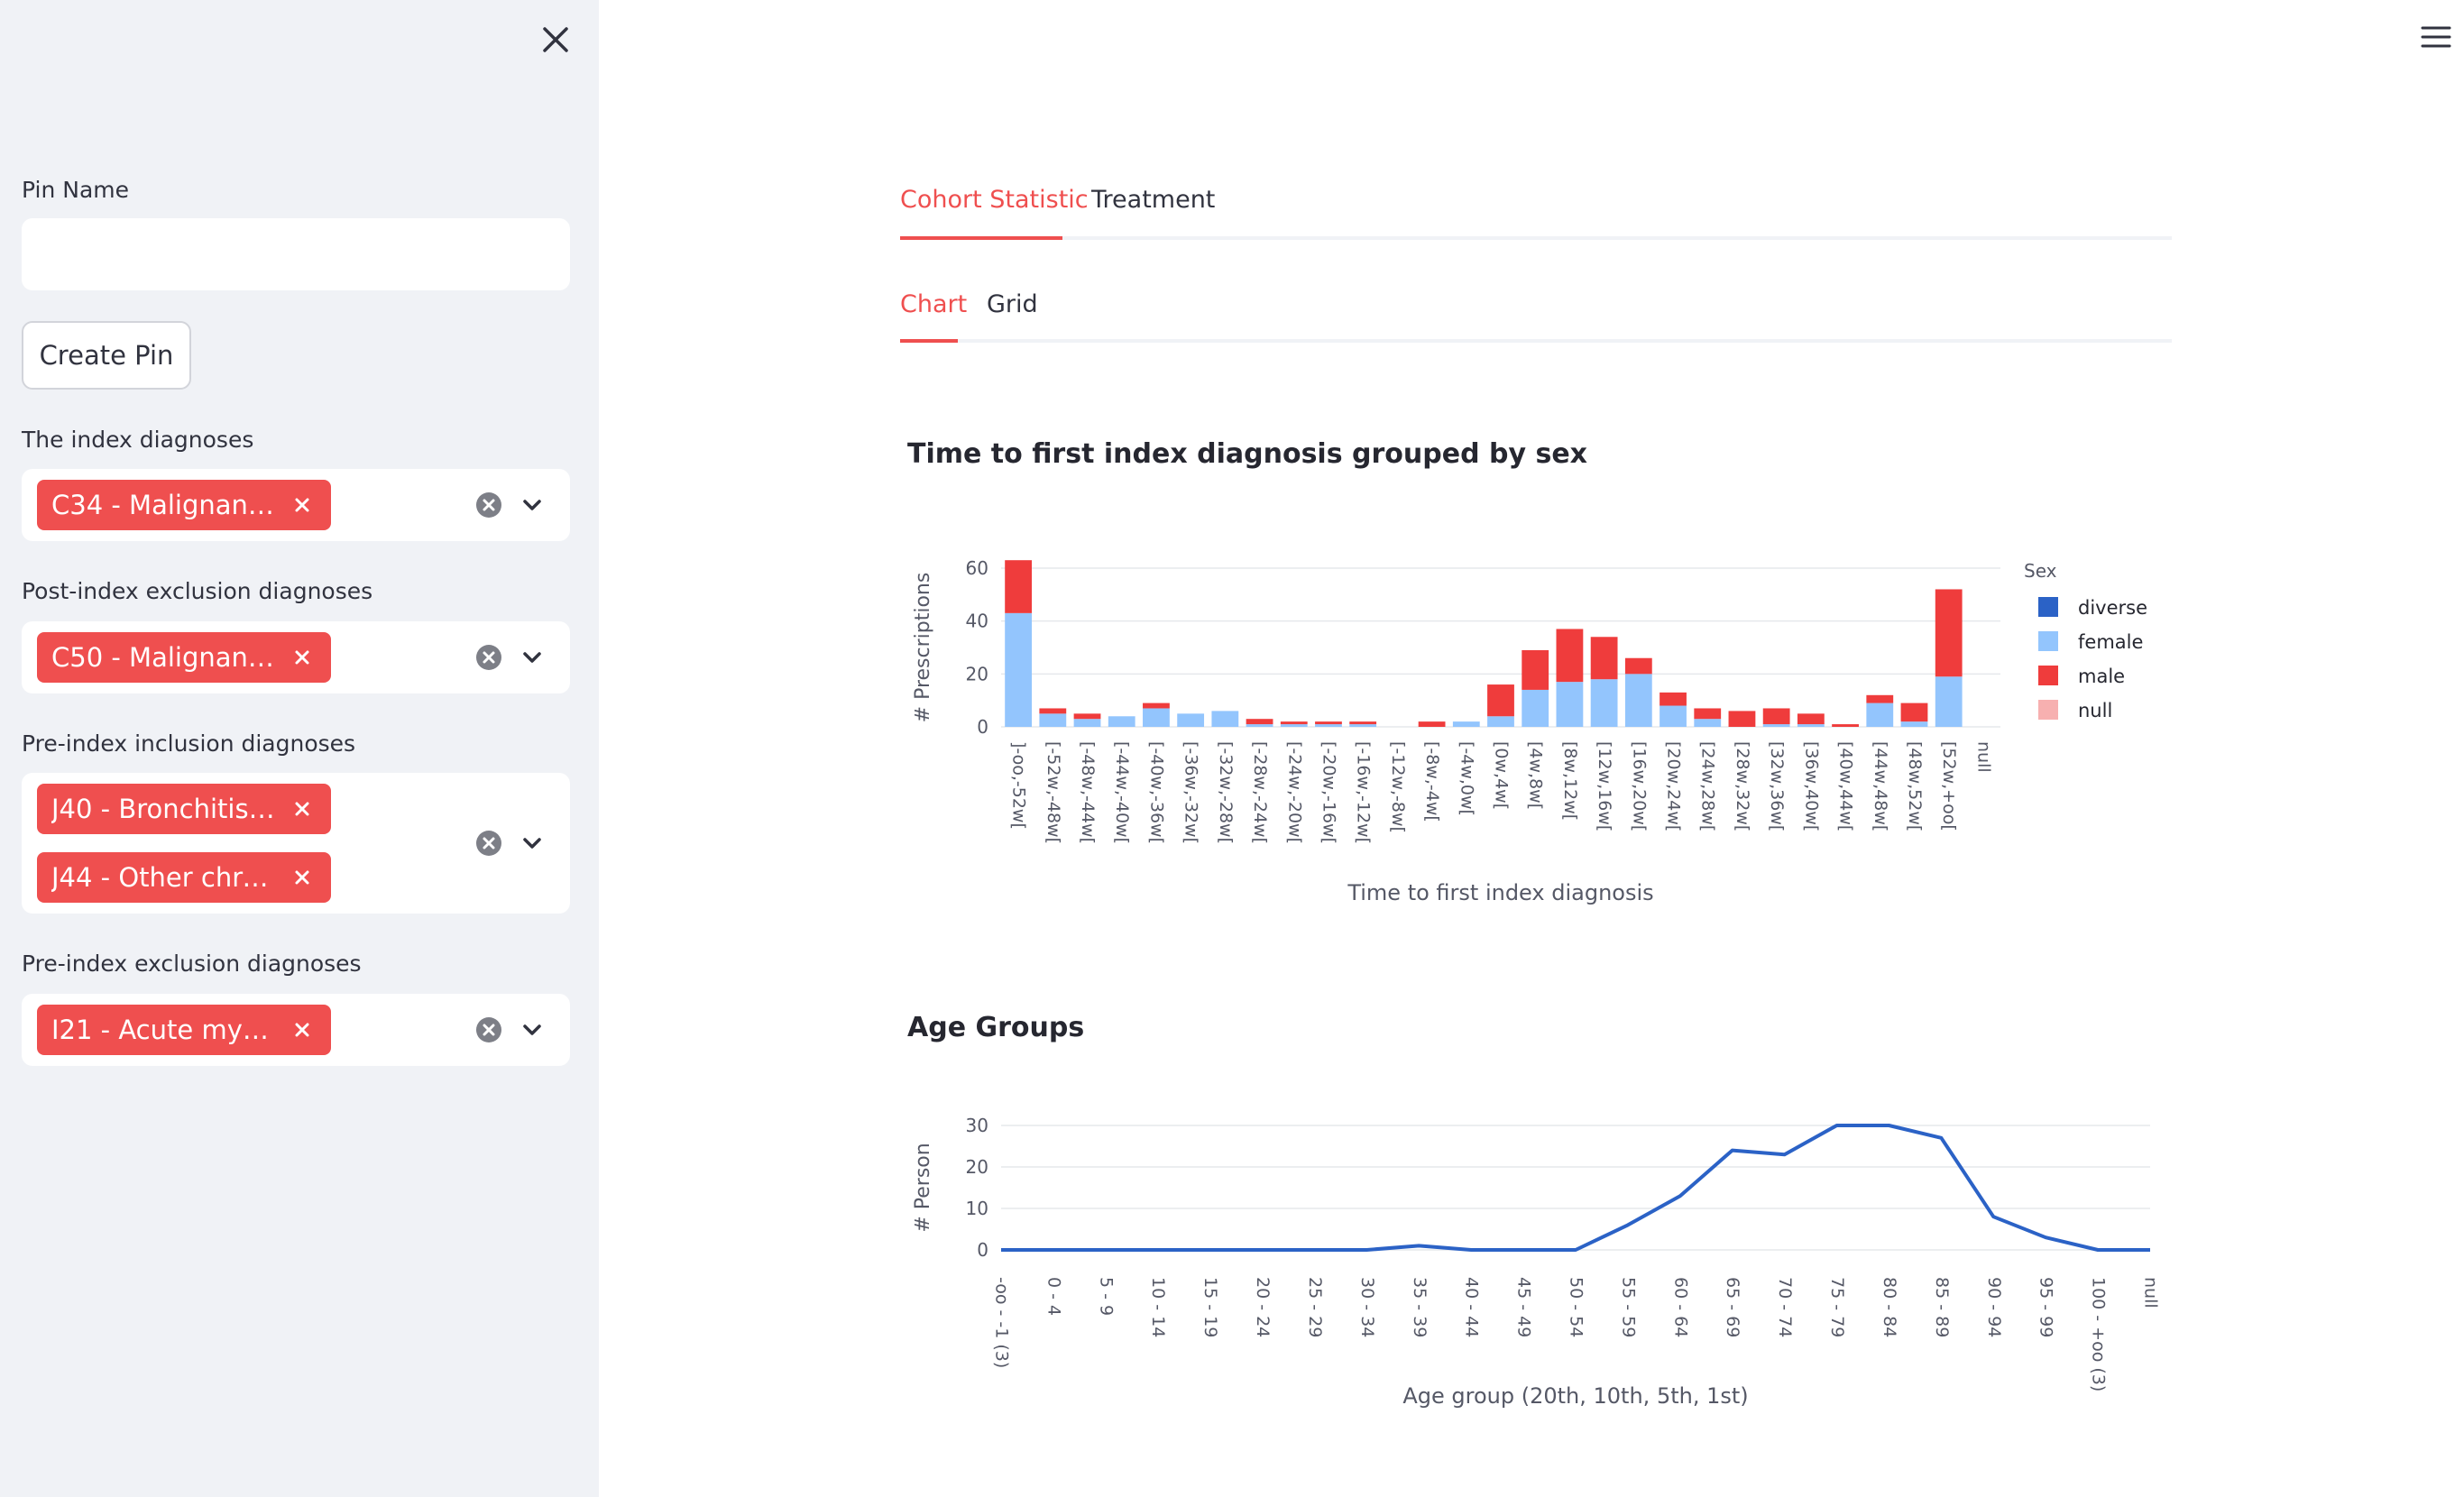 This screenshot has width=2464, height=1497. I want to click on index-diagnoses-label: The index diagnoses, so click(138, 440).